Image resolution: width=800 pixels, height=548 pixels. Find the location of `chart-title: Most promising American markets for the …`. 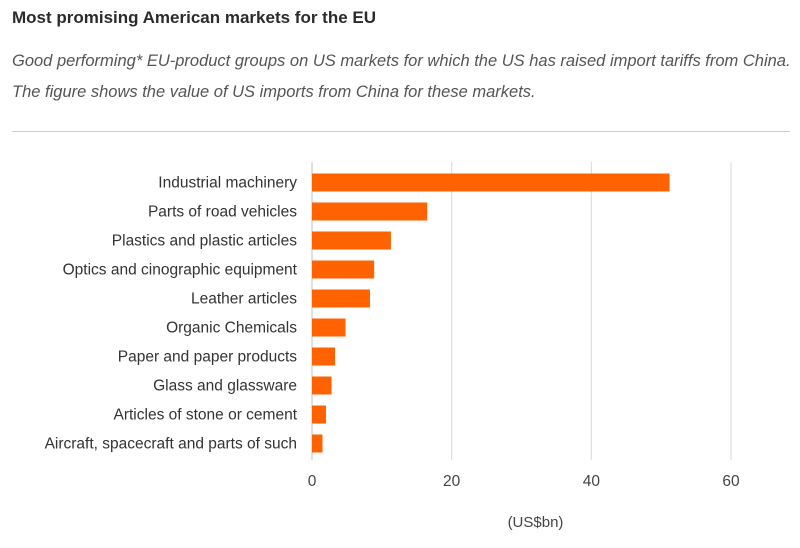

chart-title: Most promising American markets for the … is located at coordinates (194, 17).